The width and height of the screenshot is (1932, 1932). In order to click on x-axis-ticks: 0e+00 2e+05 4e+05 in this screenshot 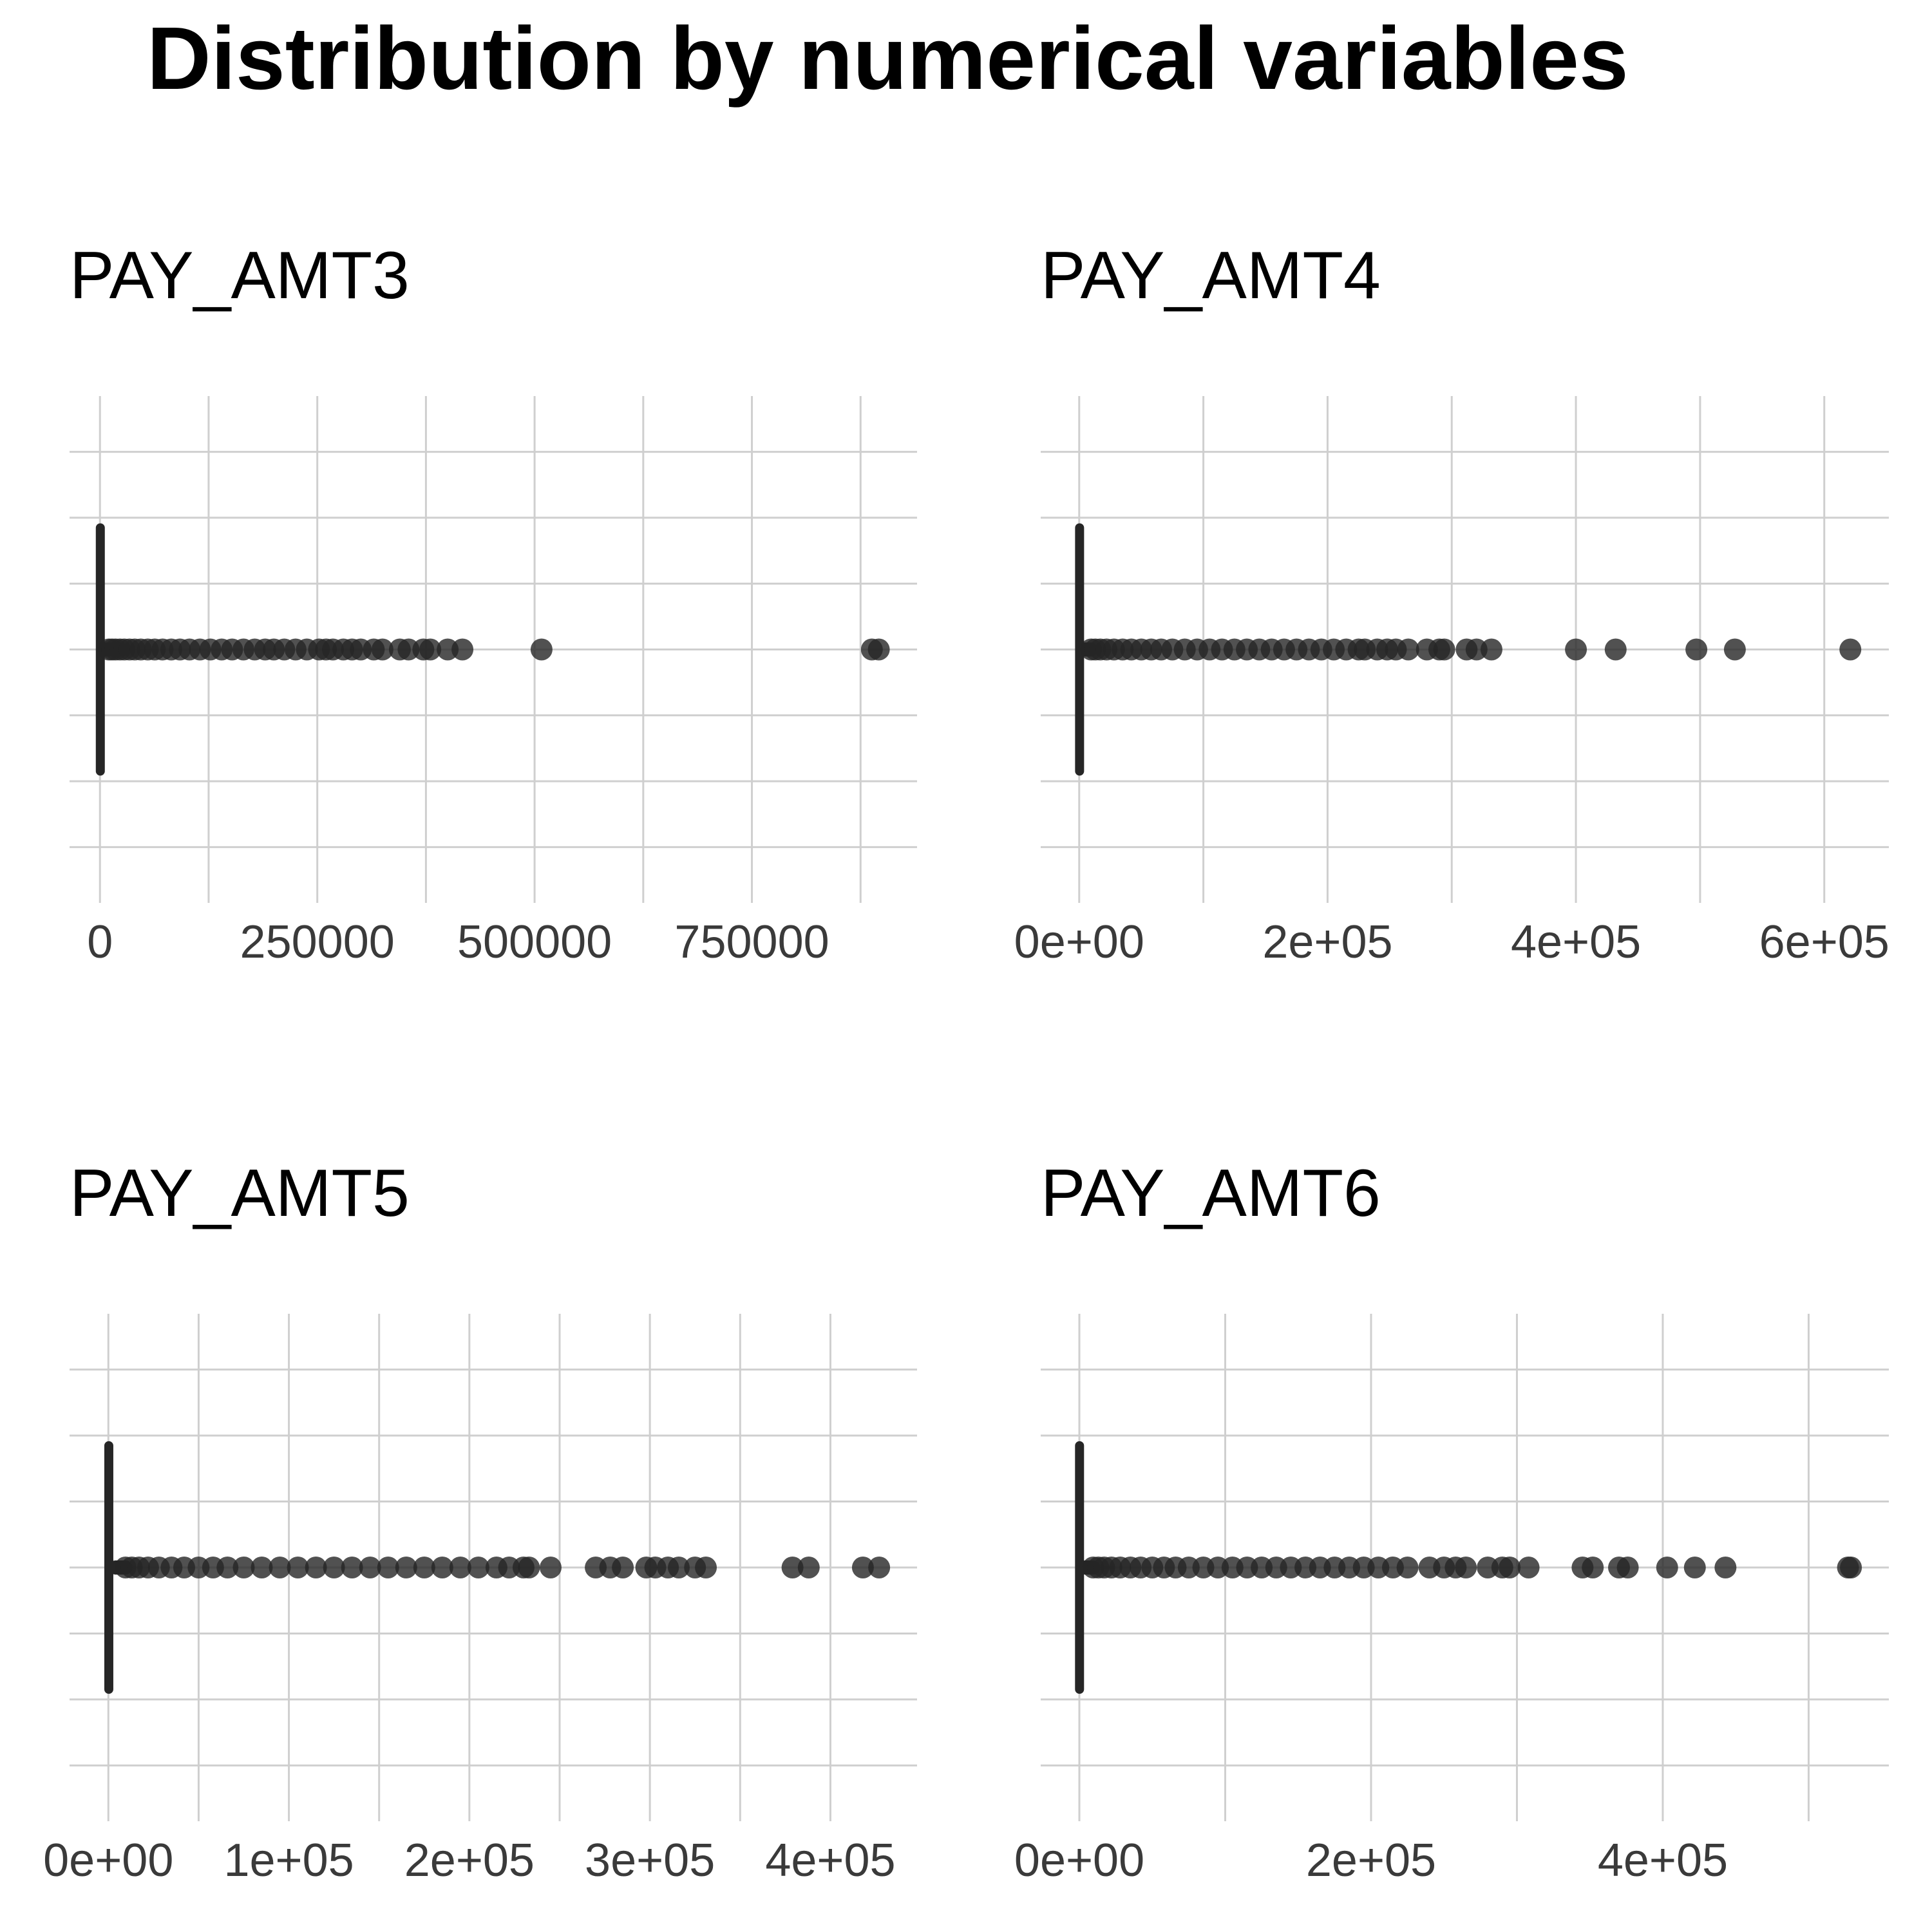, I will do `click(1371, 1861)`.